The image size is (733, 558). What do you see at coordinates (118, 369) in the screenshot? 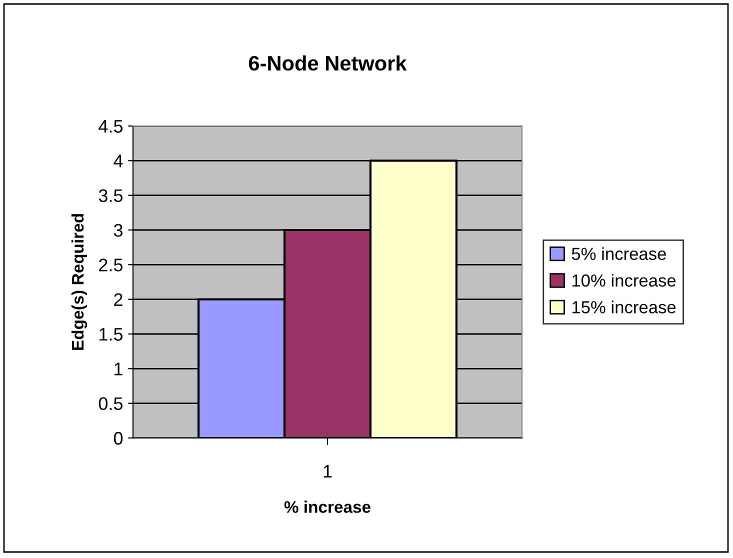
I see `y-tick-label: 1` at bounding box center [118, 369].